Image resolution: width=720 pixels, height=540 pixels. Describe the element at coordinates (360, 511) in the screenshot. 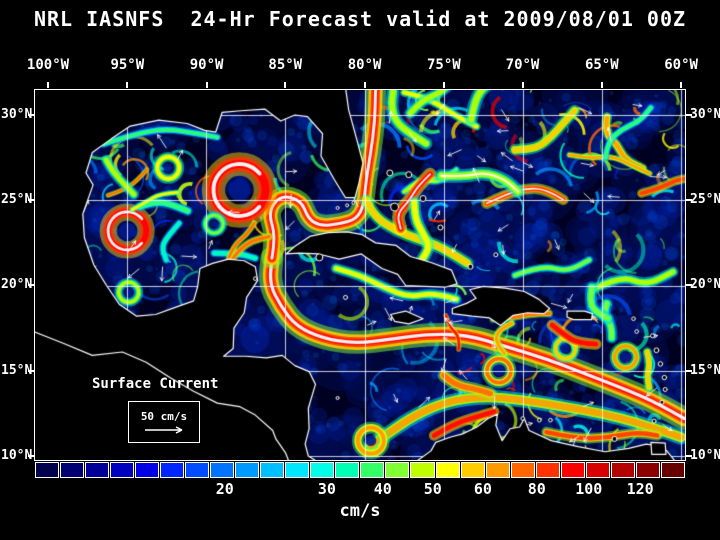

I see `colorbar-units: cm/s` at that location.